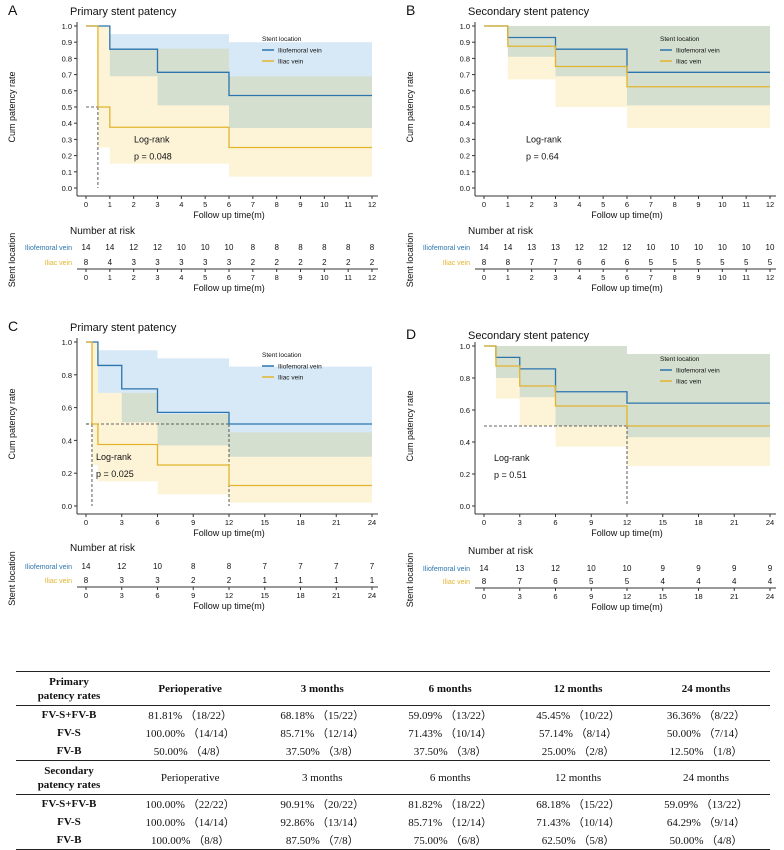  I want to click on x-tick-label: 15, so click(265, 522).